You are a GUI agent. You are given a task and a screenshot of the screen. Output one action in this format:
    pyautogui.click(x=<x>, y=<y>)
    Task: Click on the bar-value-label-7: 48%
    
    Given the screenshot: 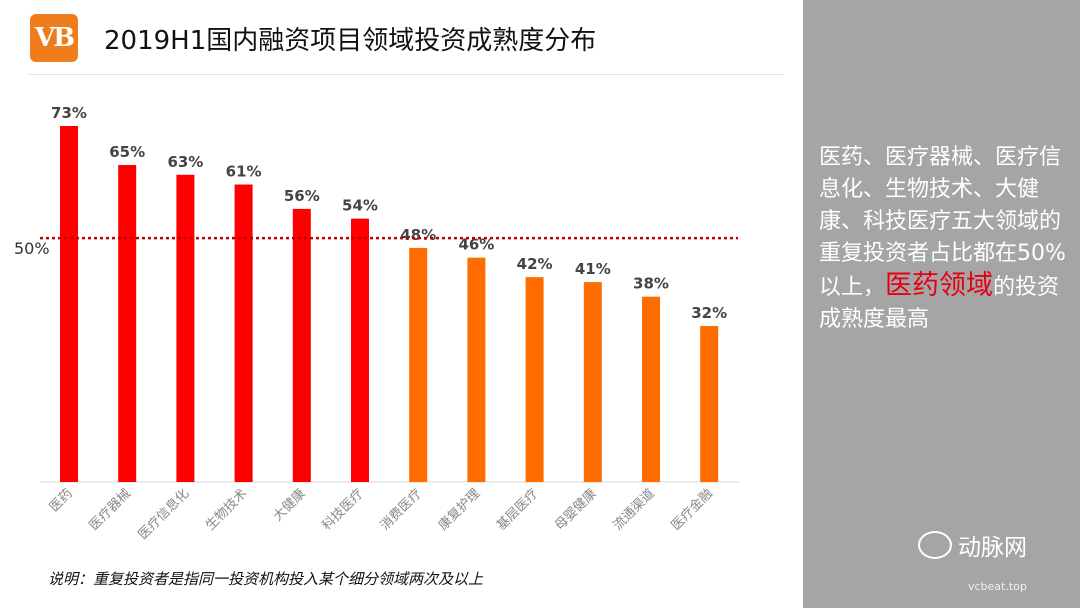 What is the action you would take?
    pyautogui.click(x=418, y=235)
    